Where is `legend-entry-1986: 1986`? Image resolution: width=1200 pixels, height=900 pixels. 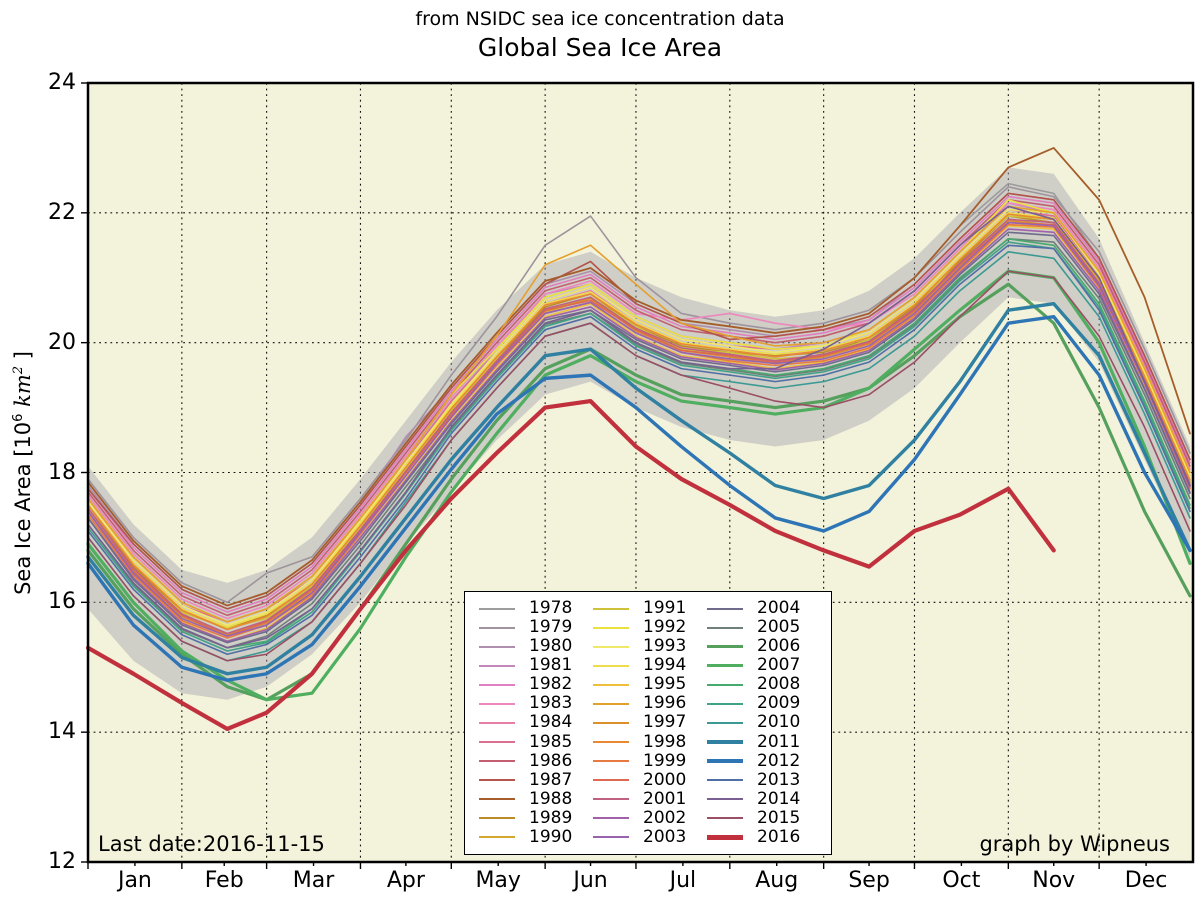
legend-entry-1986: 1986 is located at coordinates (536, 760).